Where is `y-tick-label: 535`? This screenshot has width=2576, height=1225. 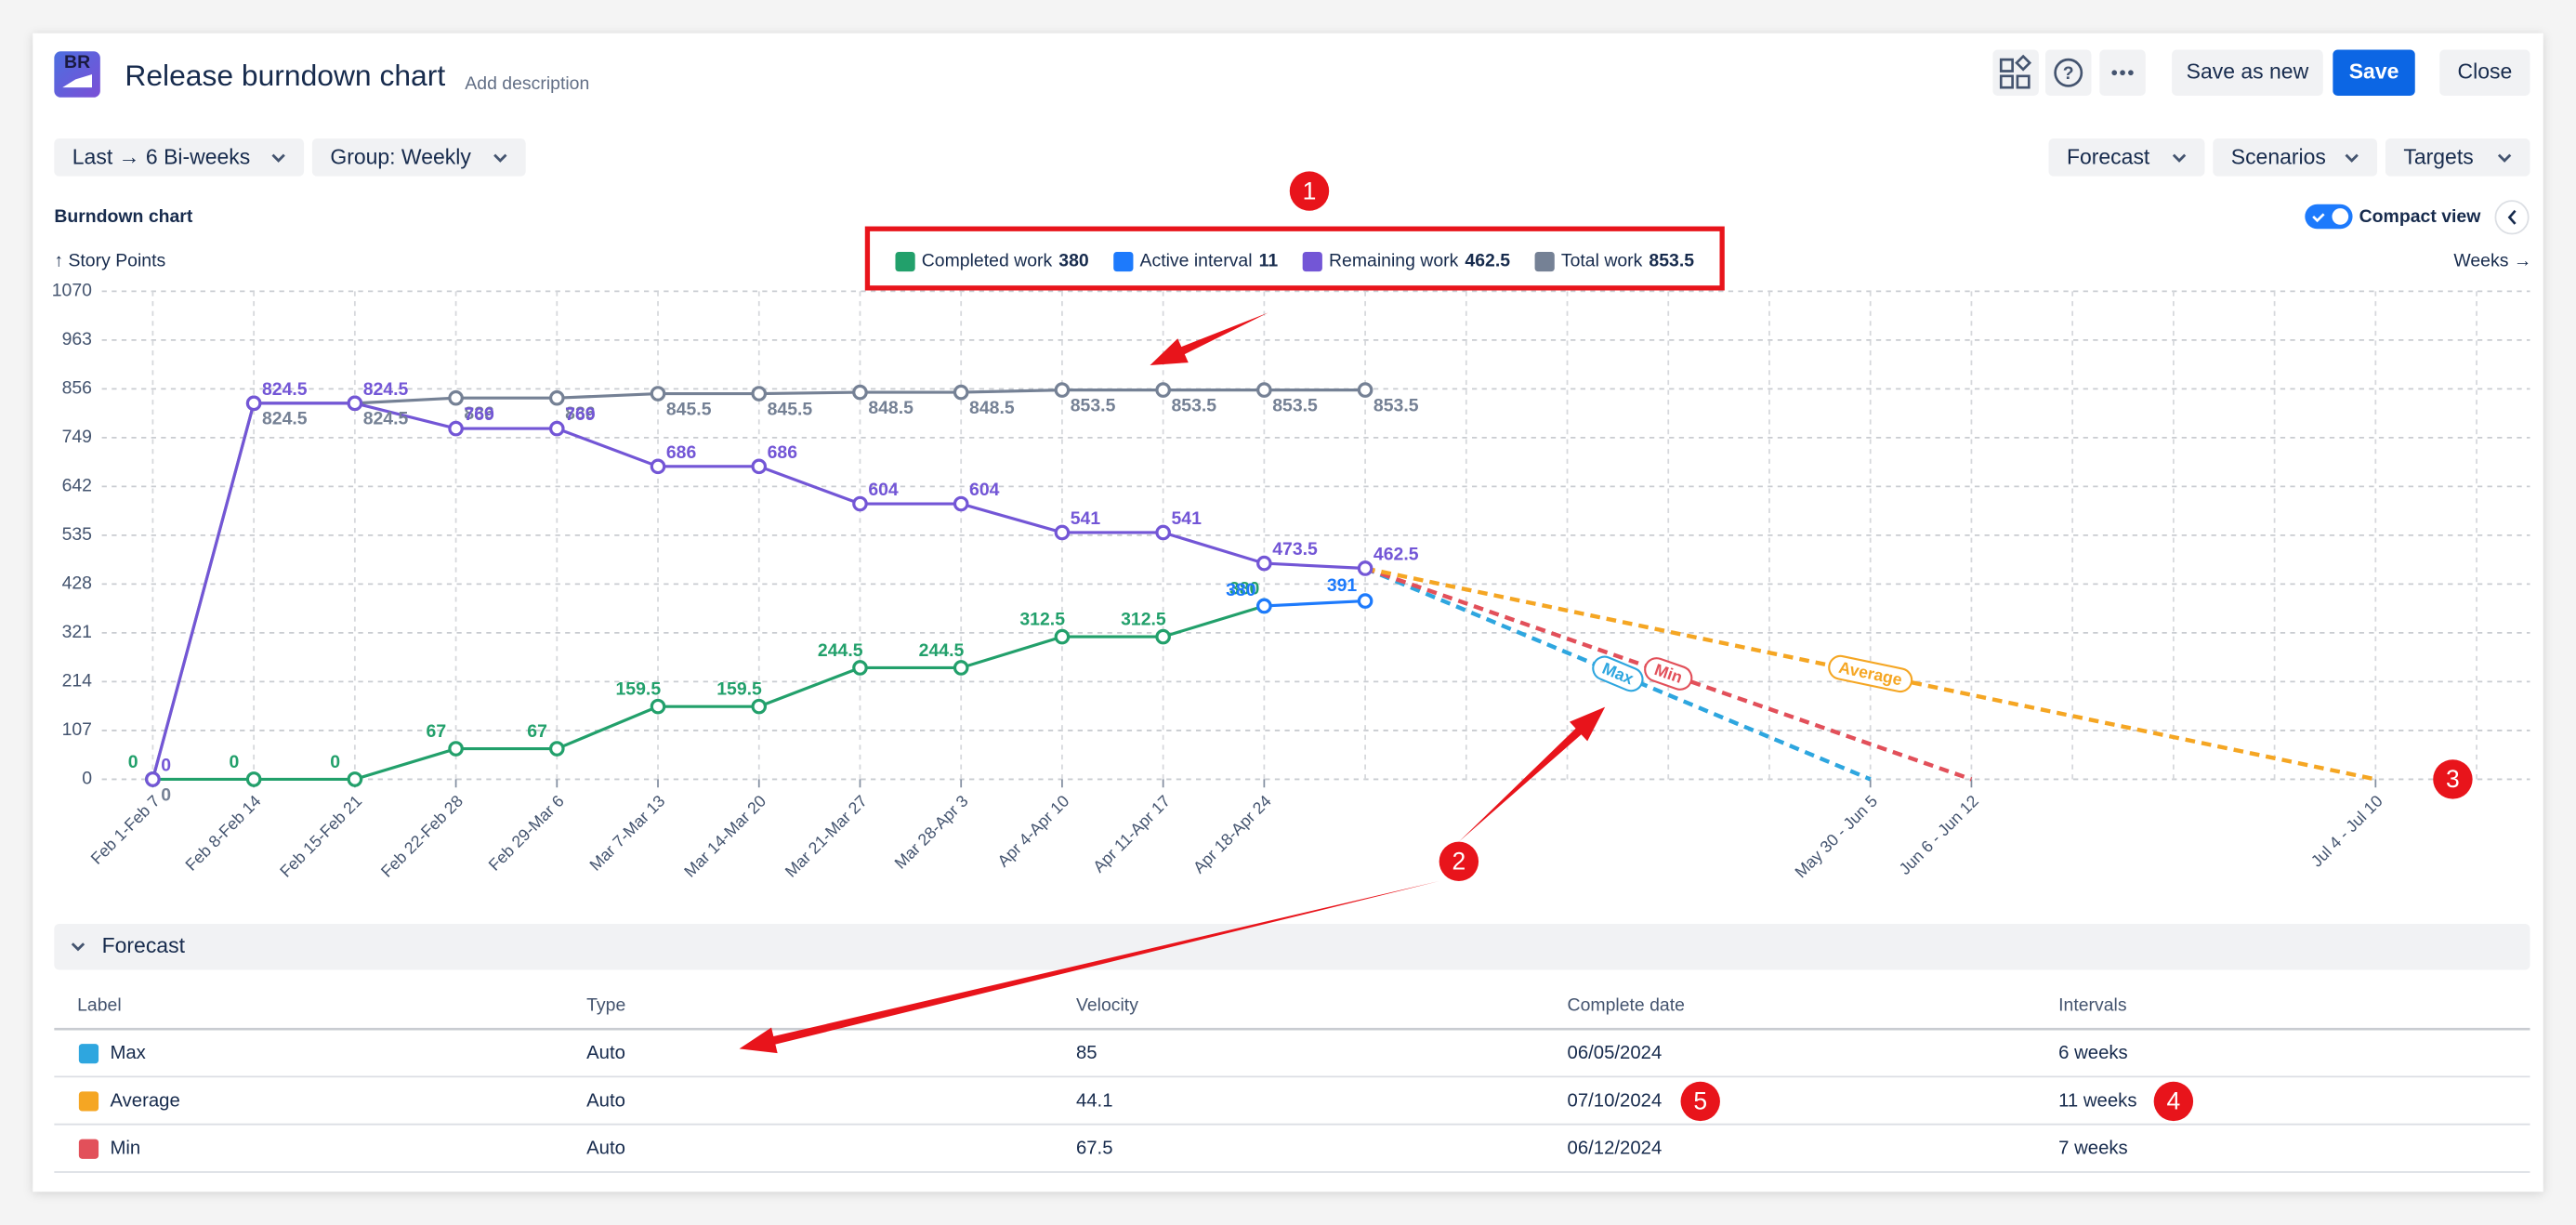
y-tick-label: 535 is located at coordinates (77, 534).